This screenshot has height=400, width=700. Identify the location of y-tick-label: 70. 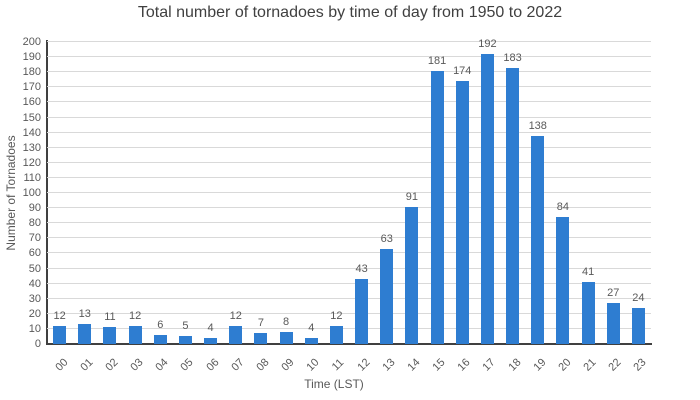
(34, 238).